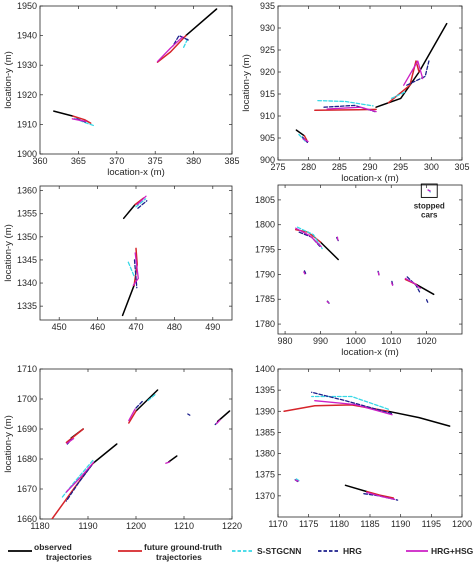 The width and height of the screenshot is (474, 569). I want to click on legend-label-hrg_hsg: HRG+HSG dot., so click(452, 551).